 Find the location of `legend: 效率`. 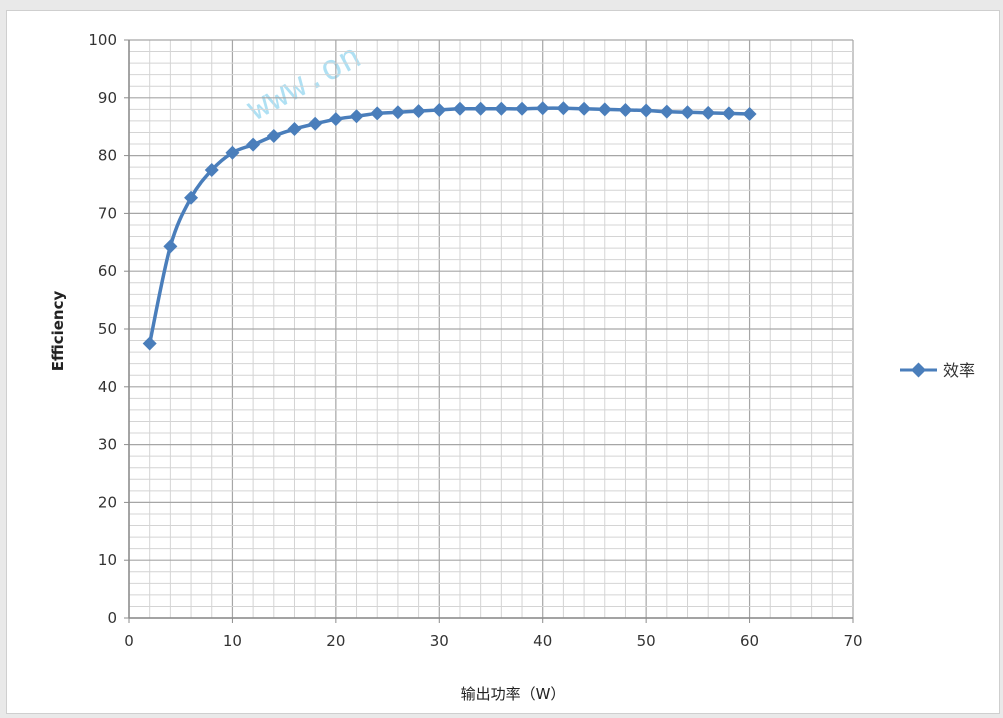

legend: 效率 is located at coordinates (937, 370).